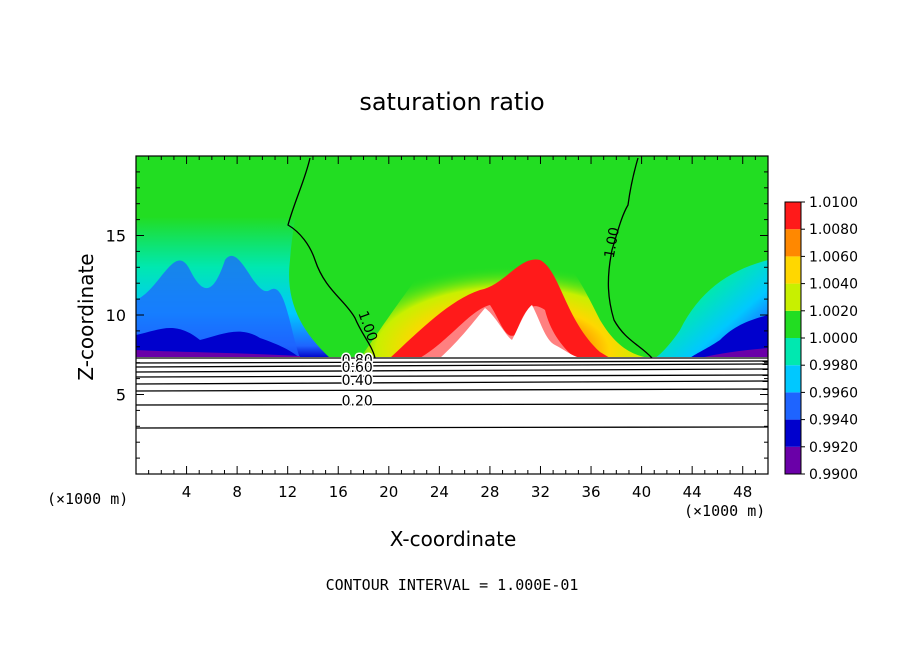 This screenshot has width=904, height=654. I want to click on colorbar-tick-label: 1.0060, so click(833, 257).